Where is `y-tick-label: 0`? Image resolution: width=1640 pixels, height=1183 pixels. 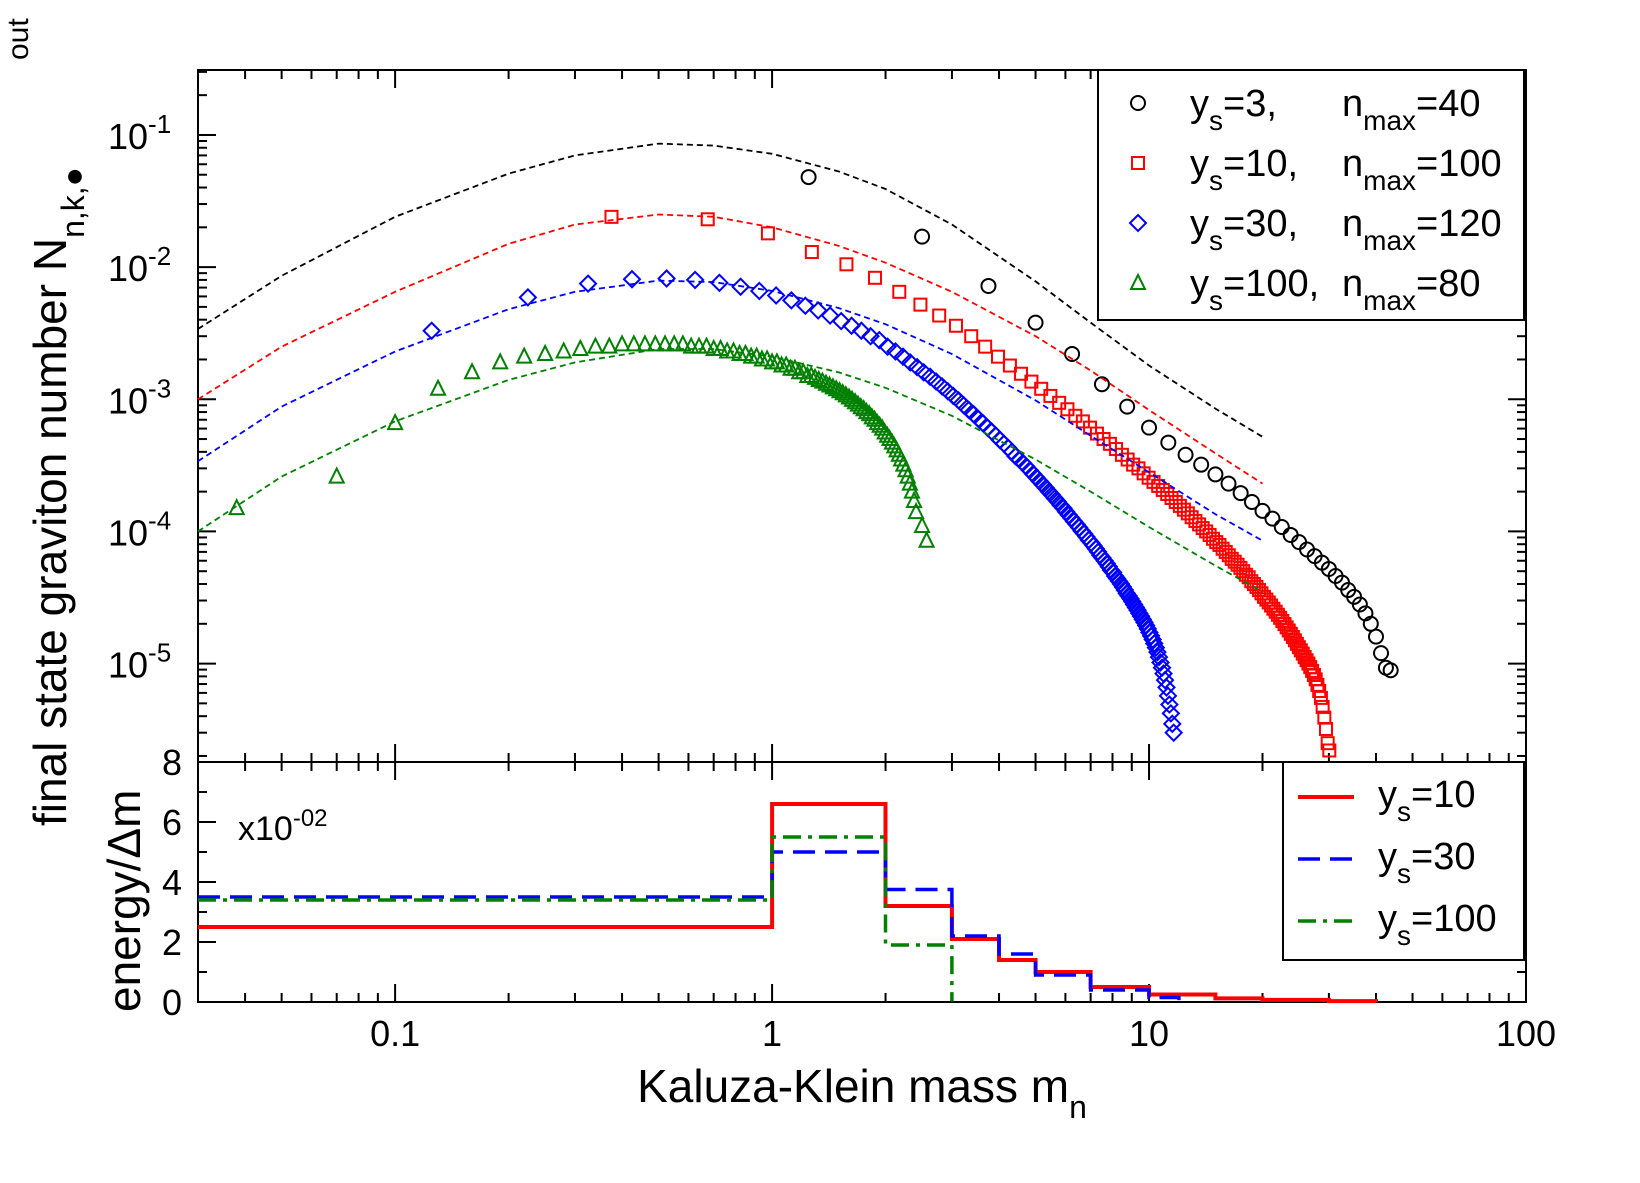
y-tick-label: 0 is located at coordinates (172, 1002).